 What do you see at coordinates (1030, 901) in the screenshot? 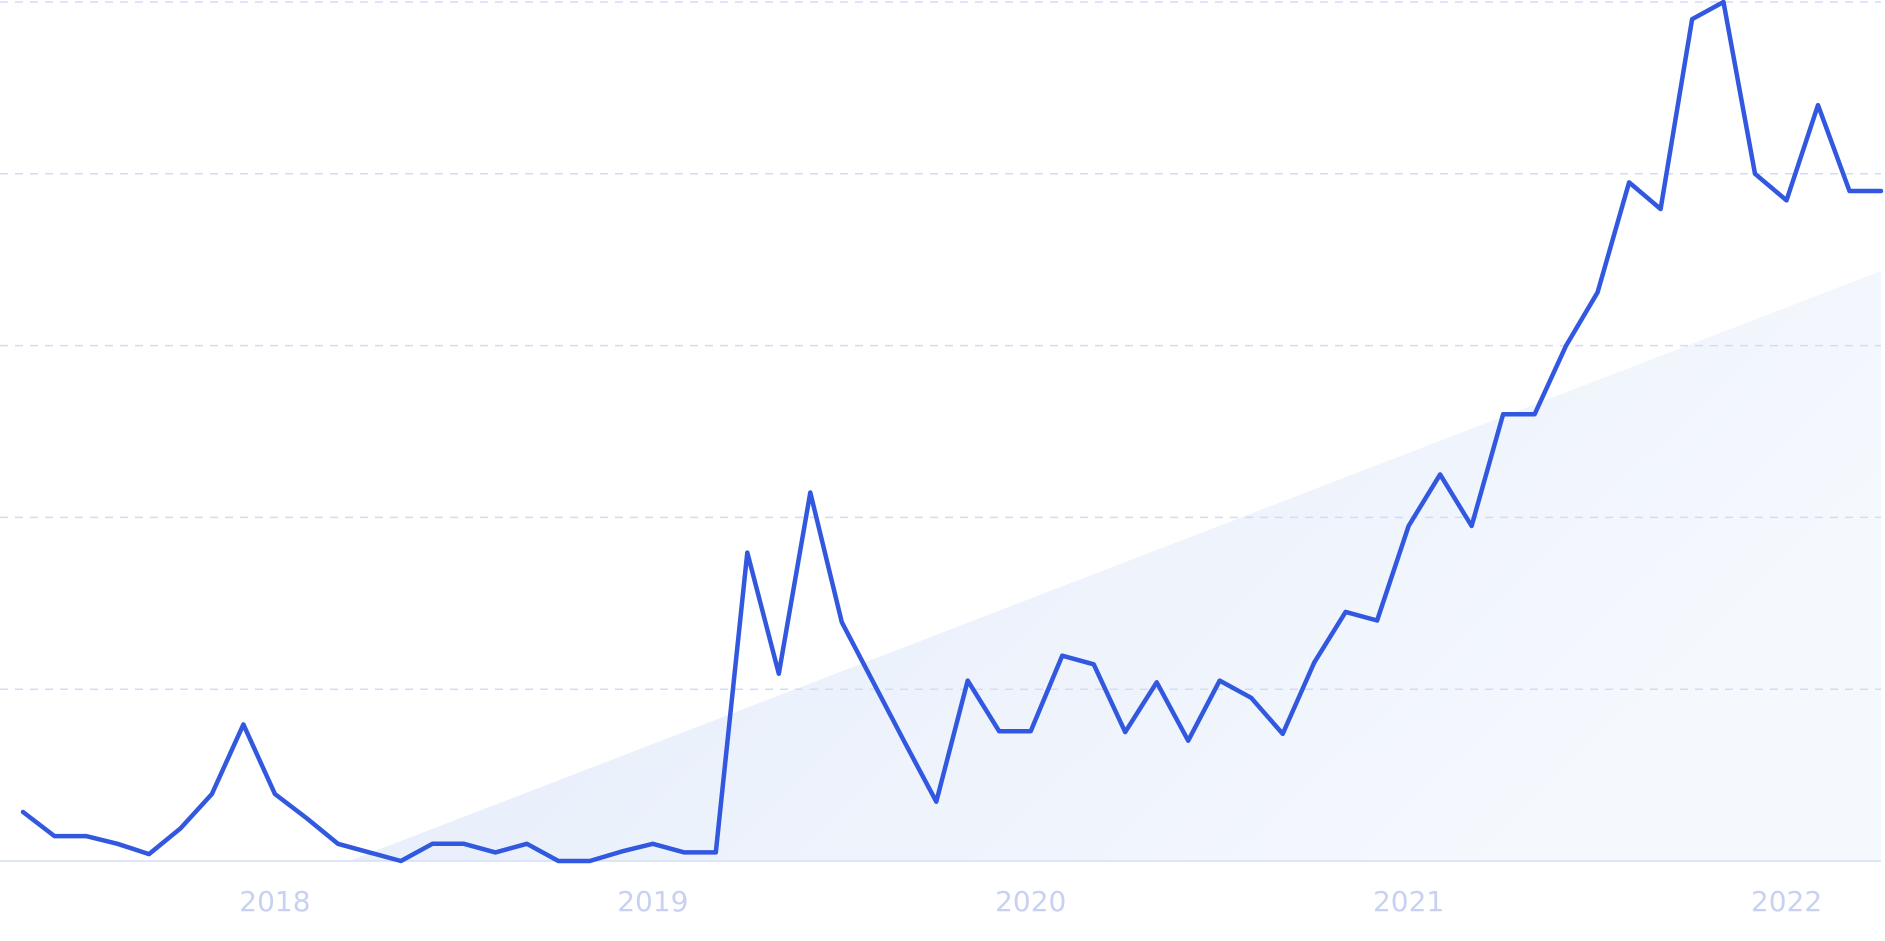
I see `x-tick-label: 2020` at bounding box center [1030, 901].